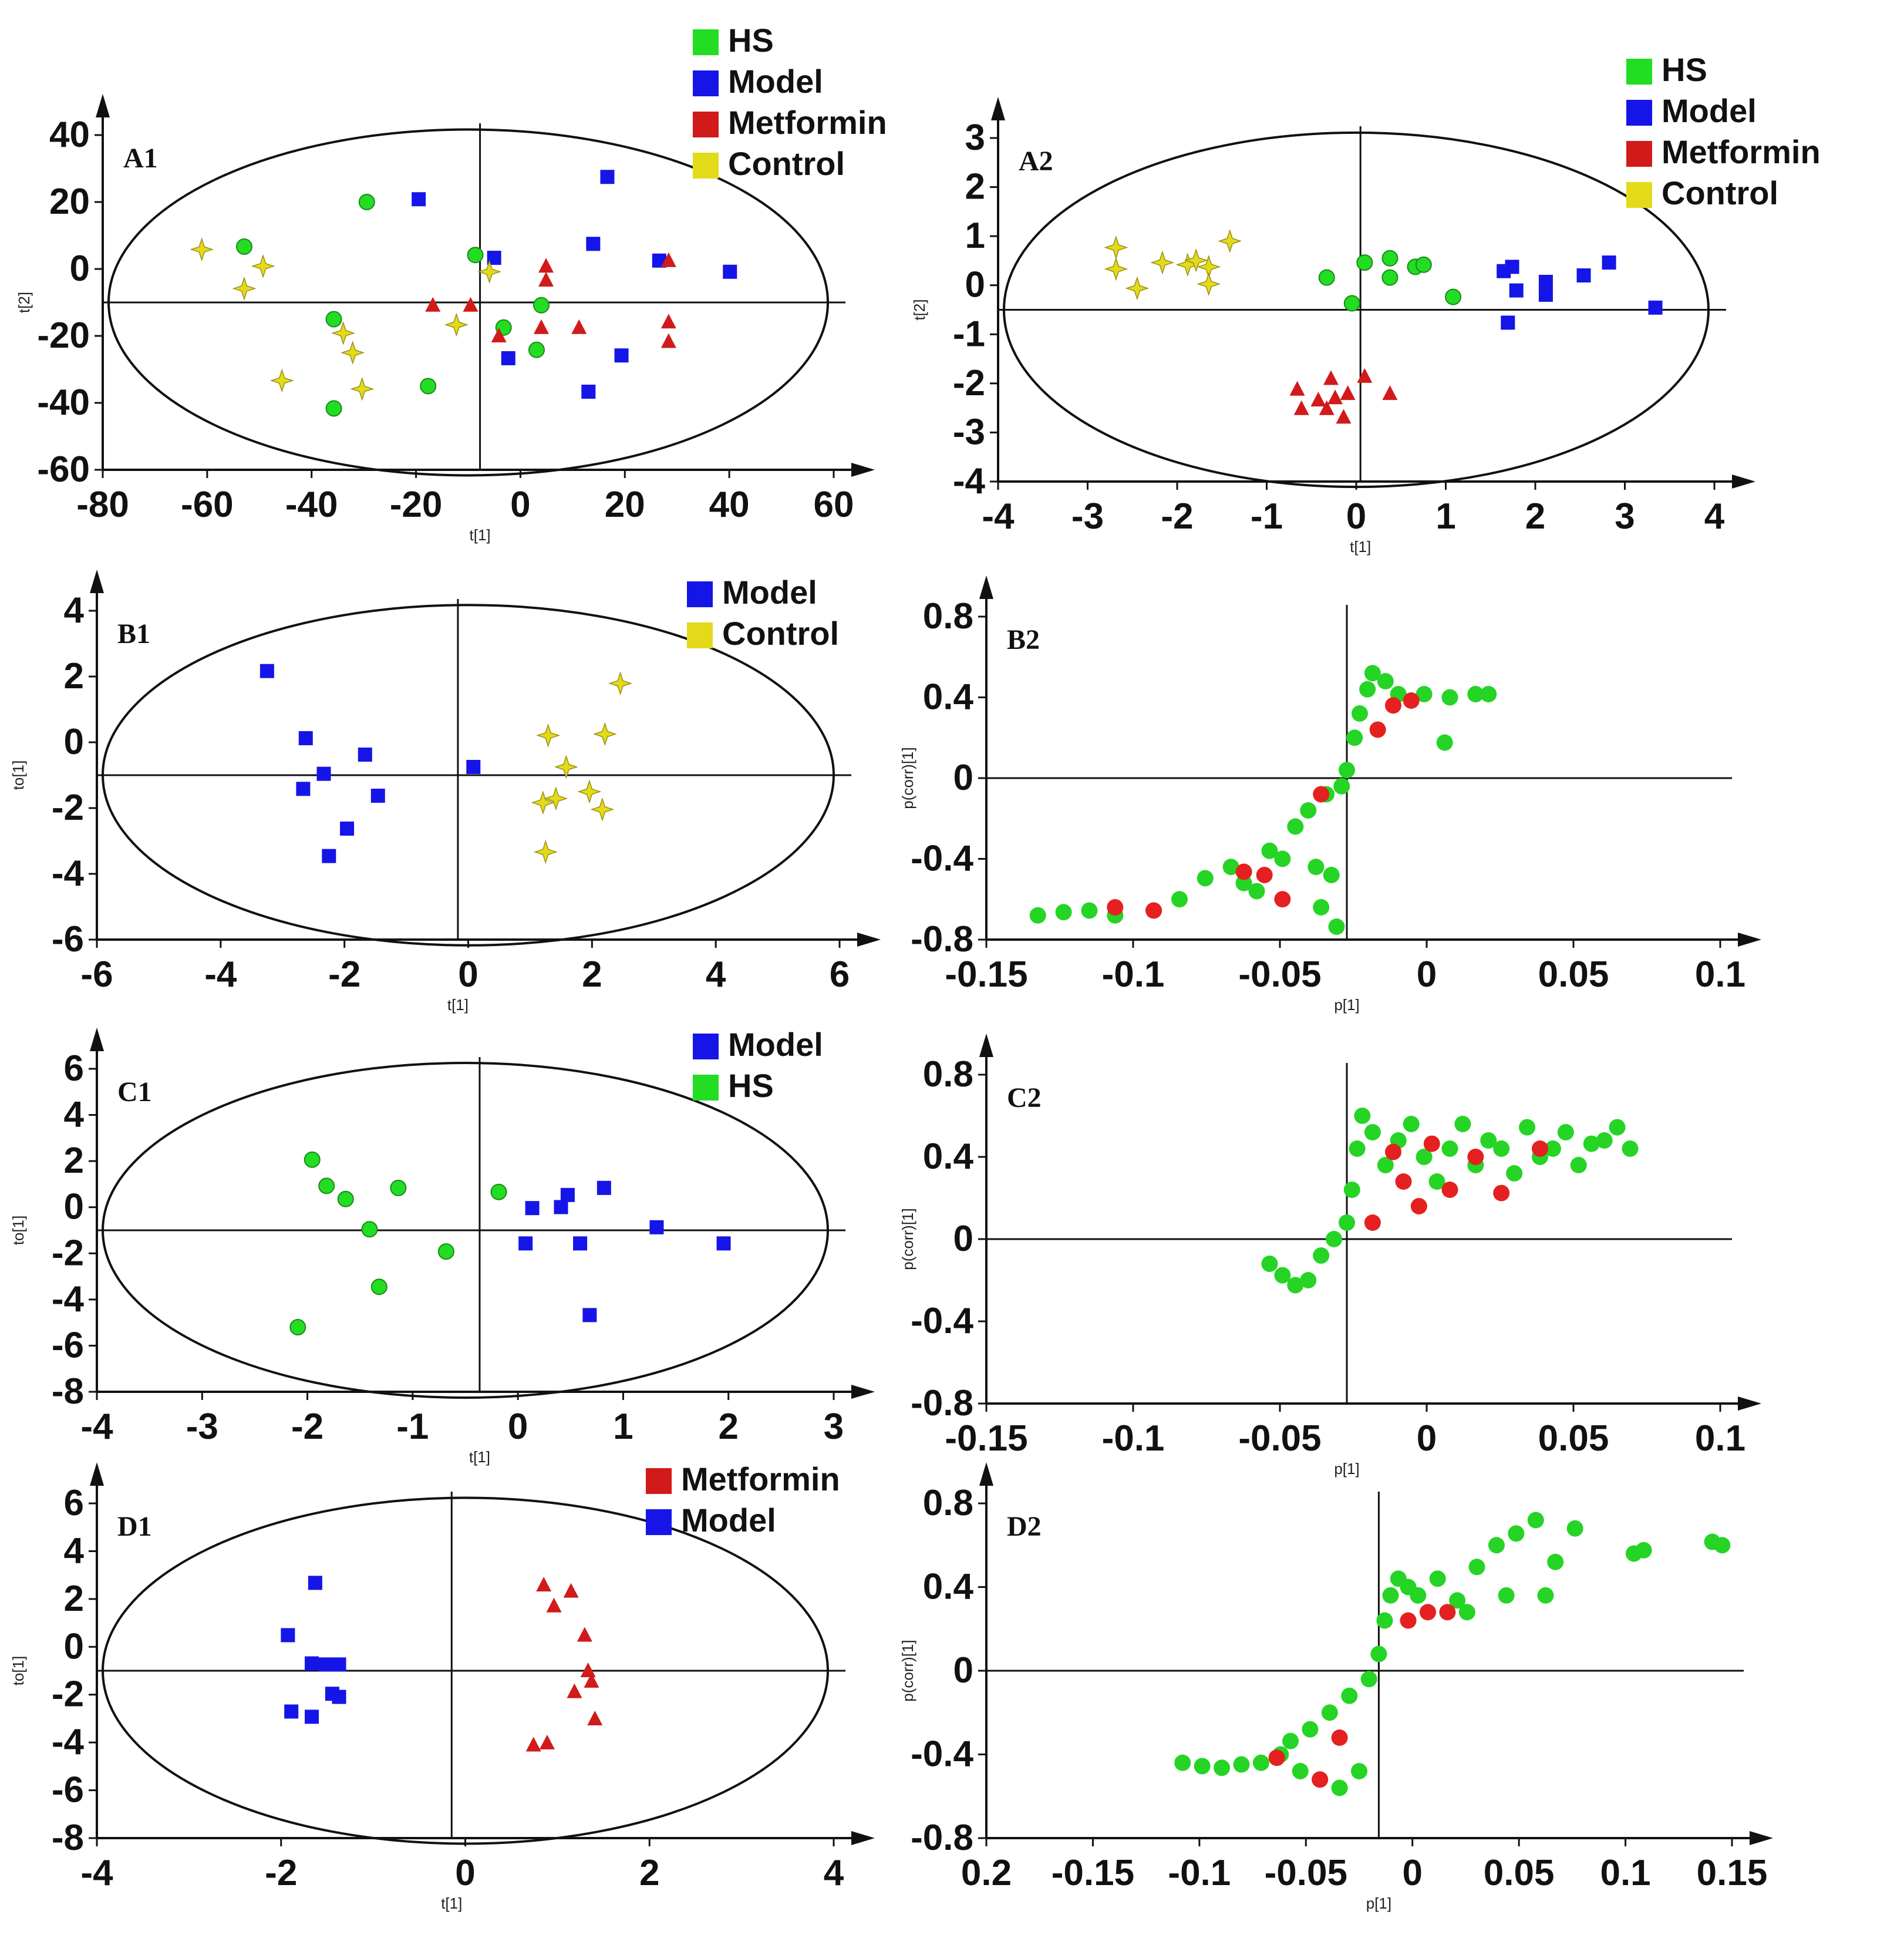  Describe the element at coordinates (74, 610) in the screenshot. I see `y-tick-label: 4` at that location.